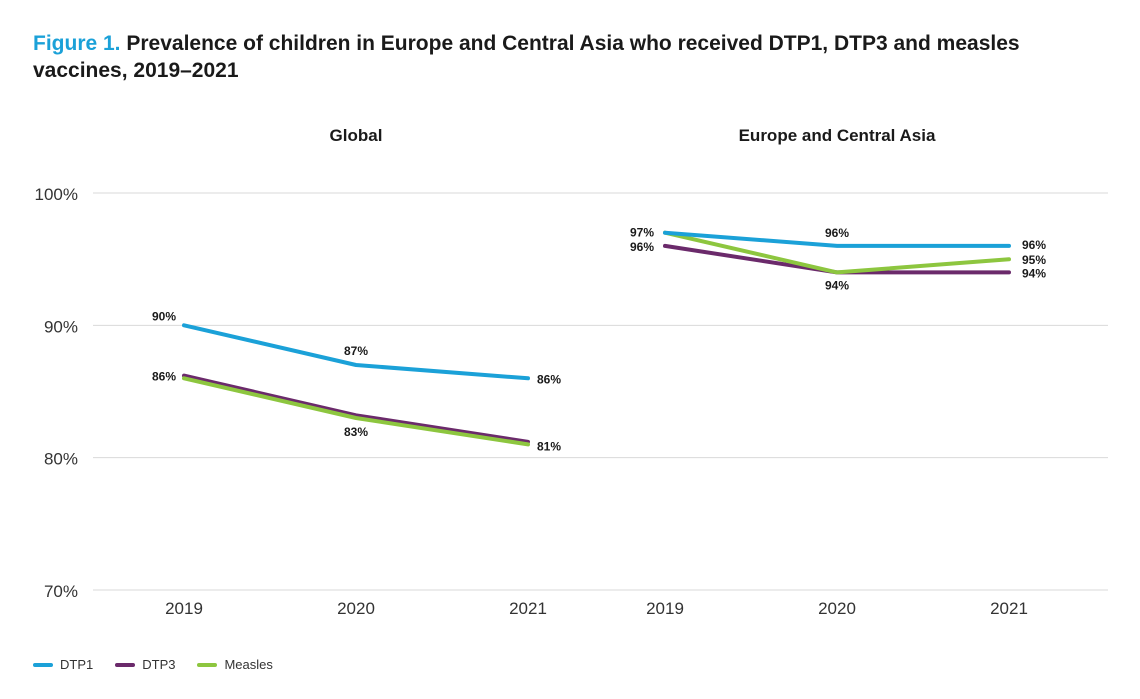 The height and width of the screenshot is (699, 1140). I want to click on data-label: 81%, so click(549, 446).